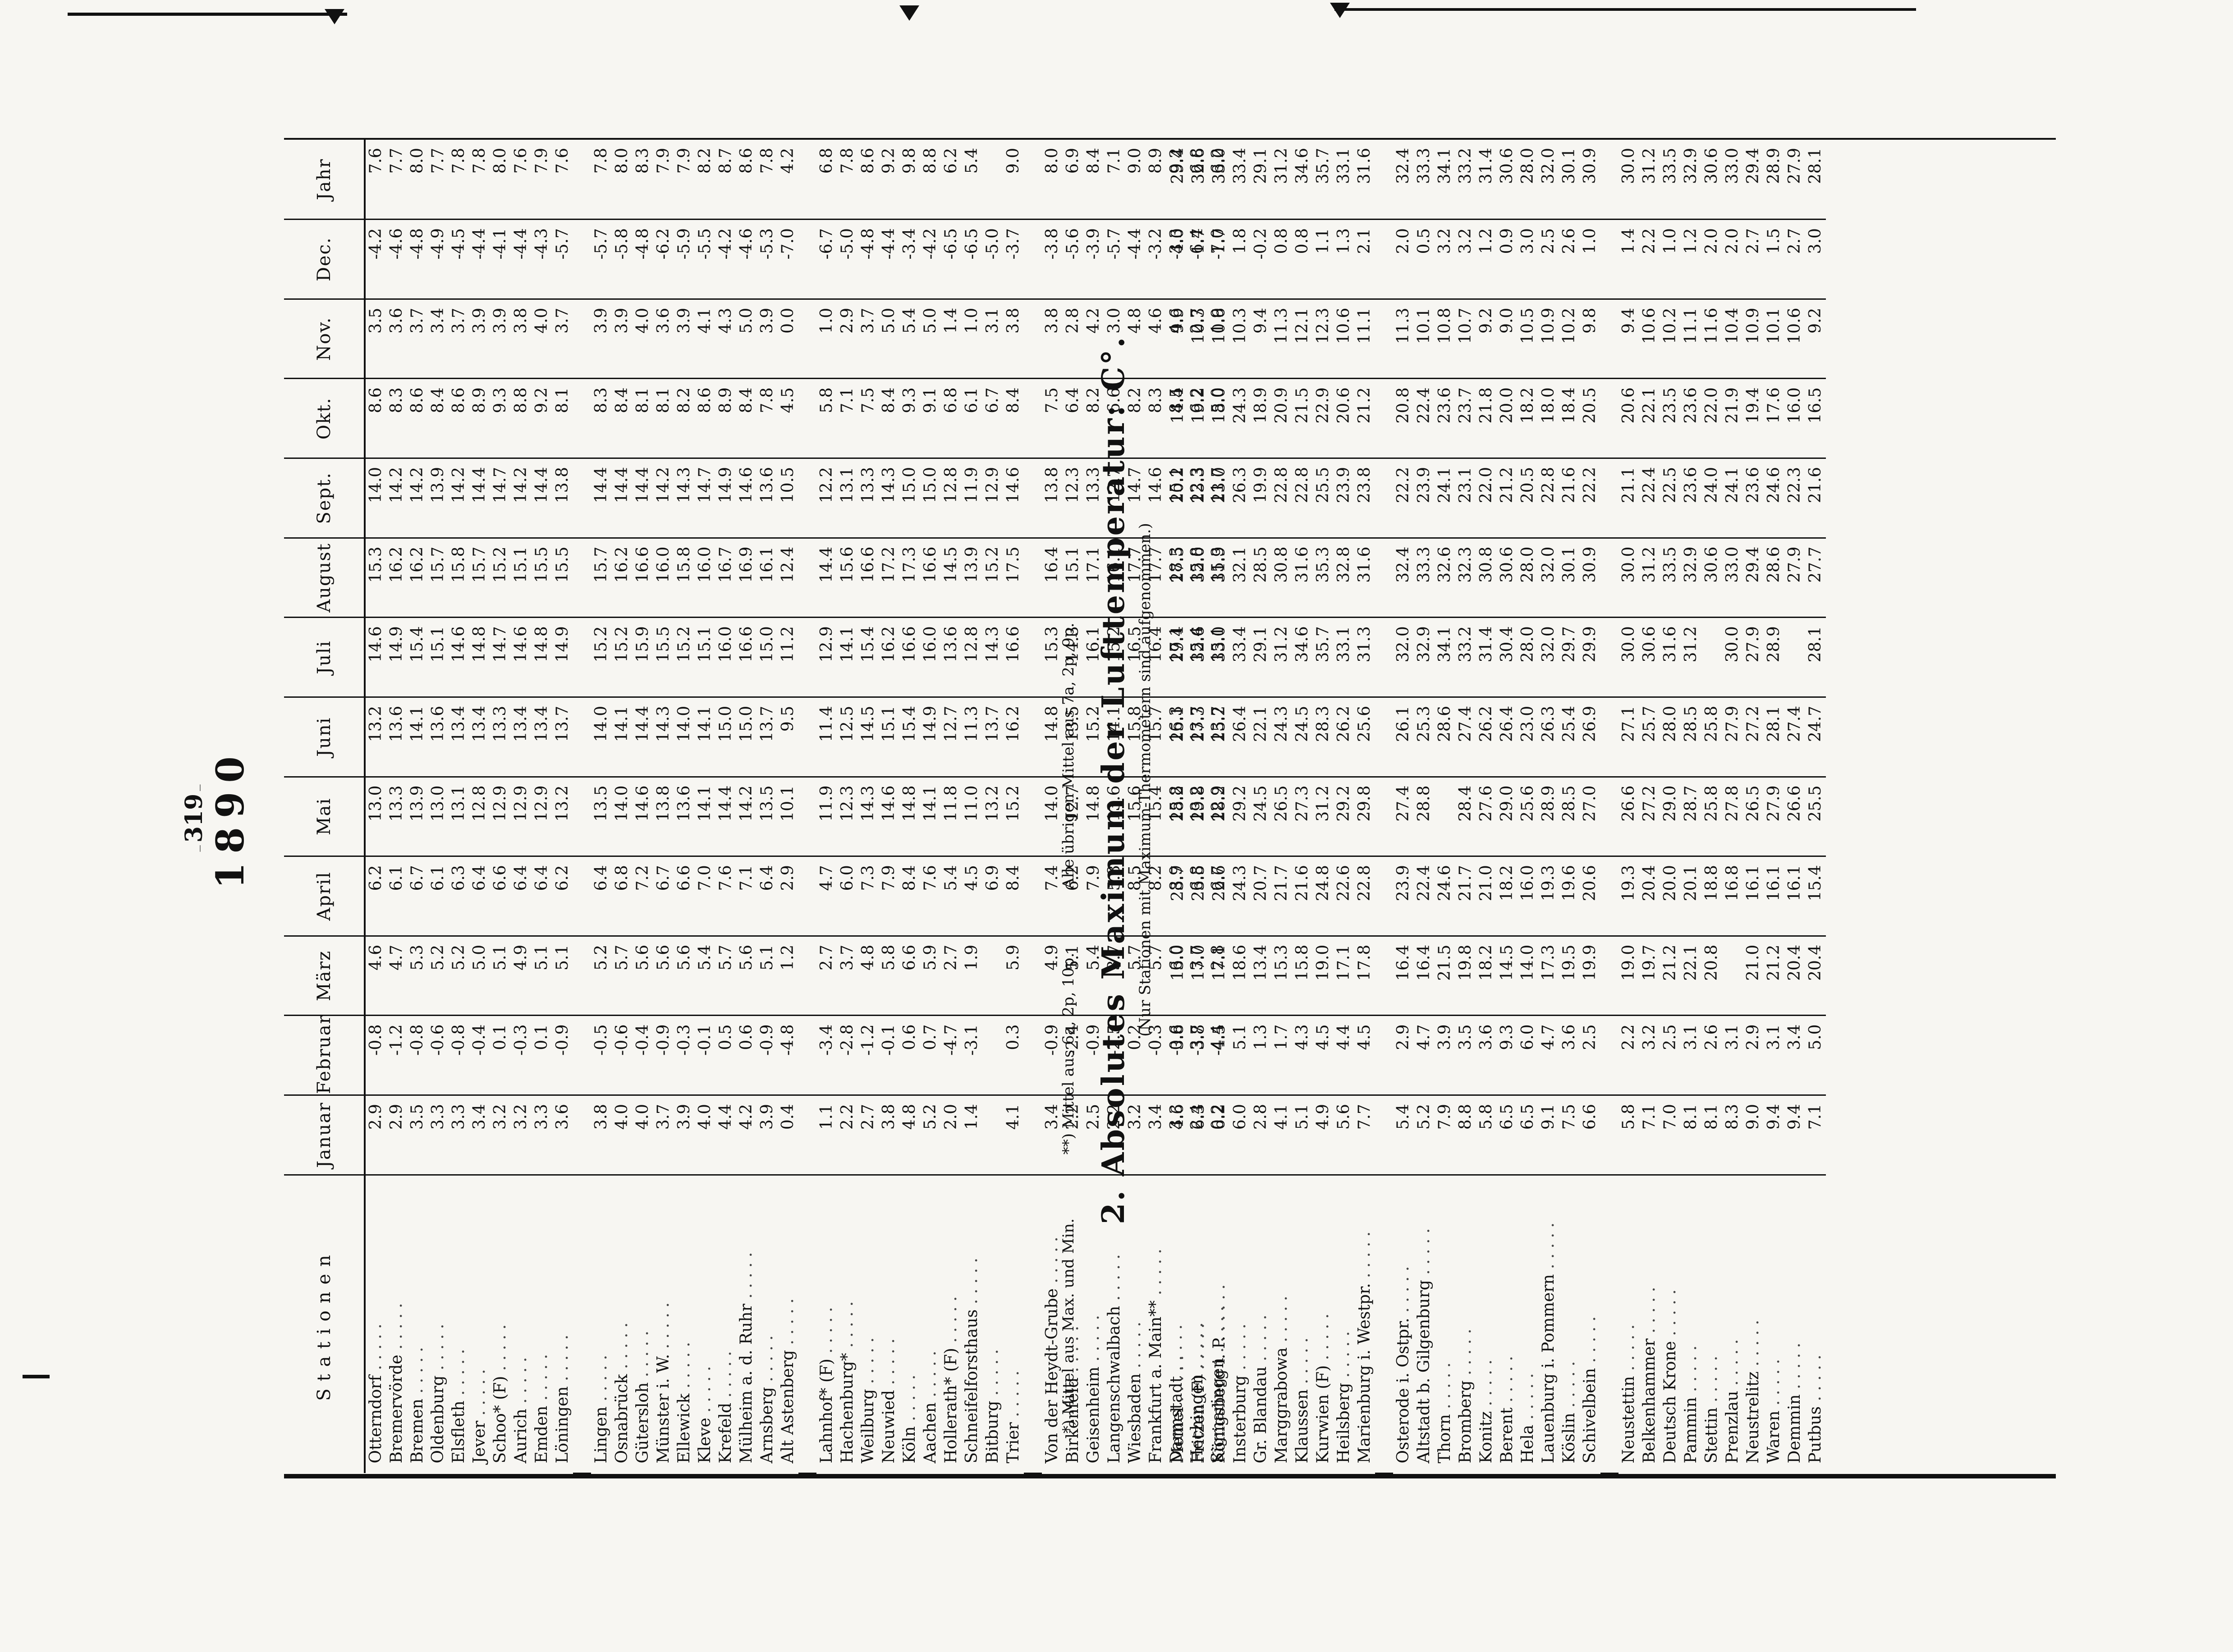 The height and width of the screenshot is (1652, 2233). I want to click on table-cell: 32.4, so click(1403, 578).